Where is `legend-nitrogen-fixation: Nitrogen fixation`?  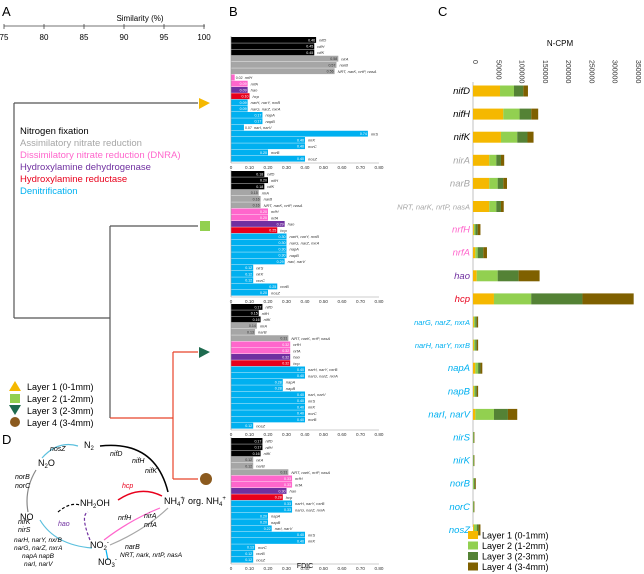
legend-nitrogen-fixation: Nitrogen fixation is located at coordinates (54, 131).